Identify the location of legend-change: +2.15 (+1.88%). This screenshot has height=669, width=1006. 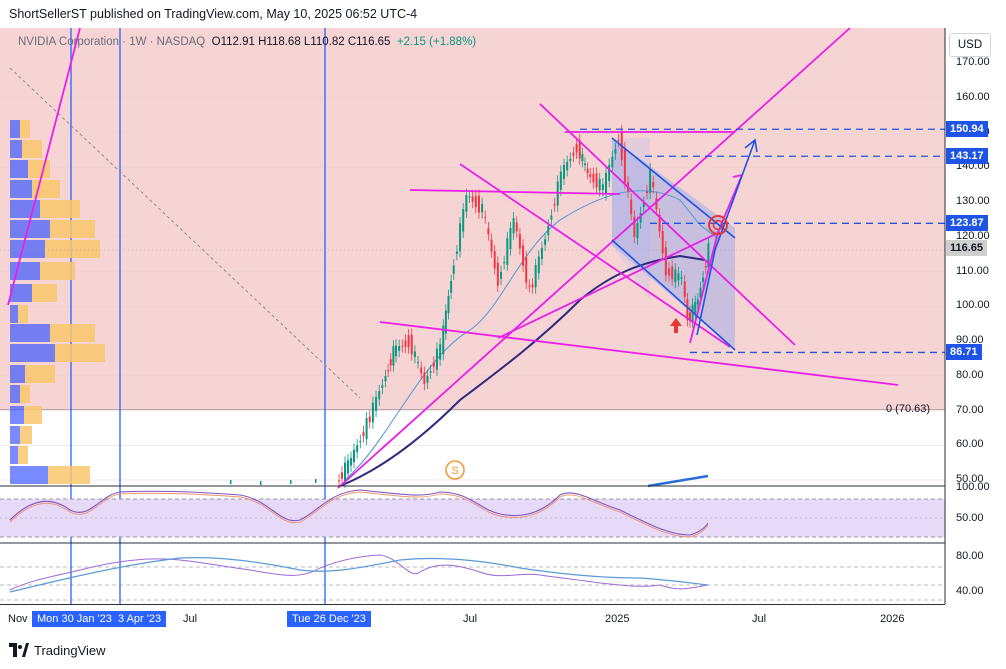
(436, 42).